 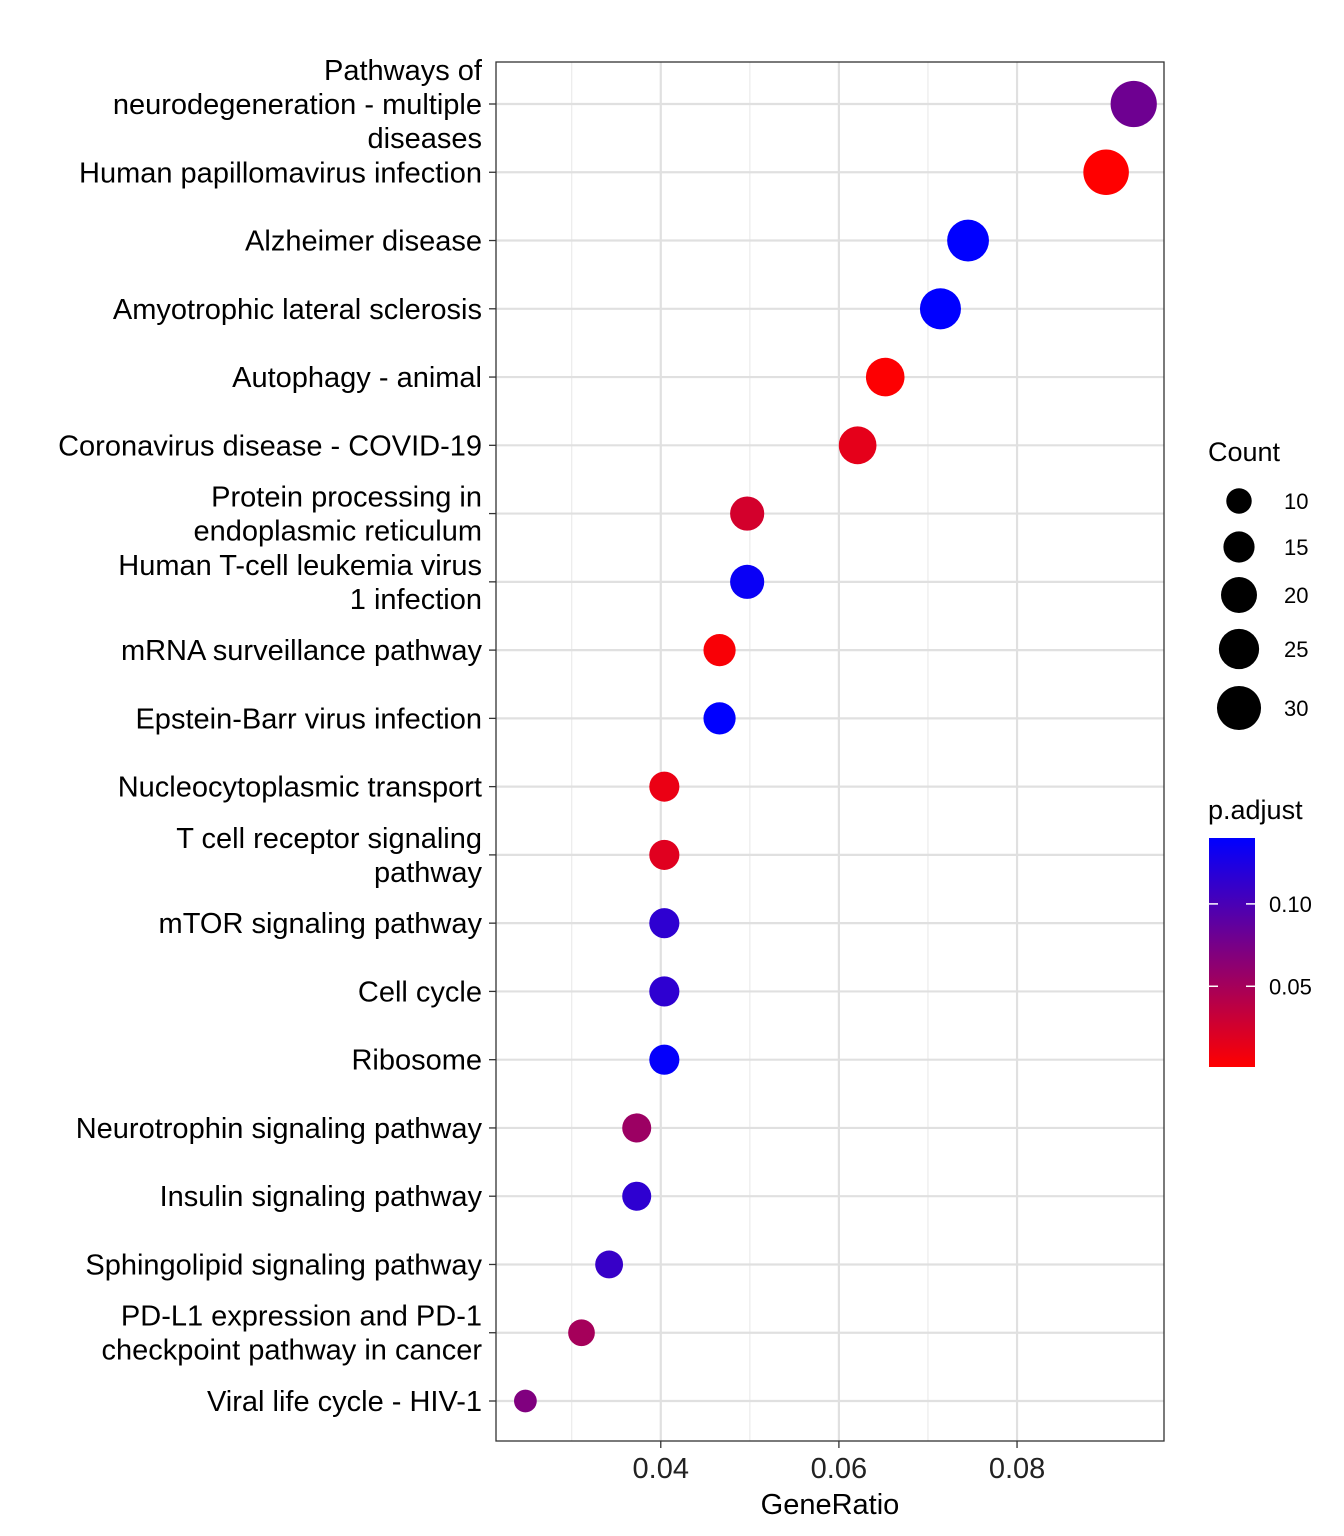 What do you see at coordinates (1260, 931) in the screenshot?
I see `p-adjust-legend: p.adjust 0.10 0.05` at bounding box center [1260, 931].